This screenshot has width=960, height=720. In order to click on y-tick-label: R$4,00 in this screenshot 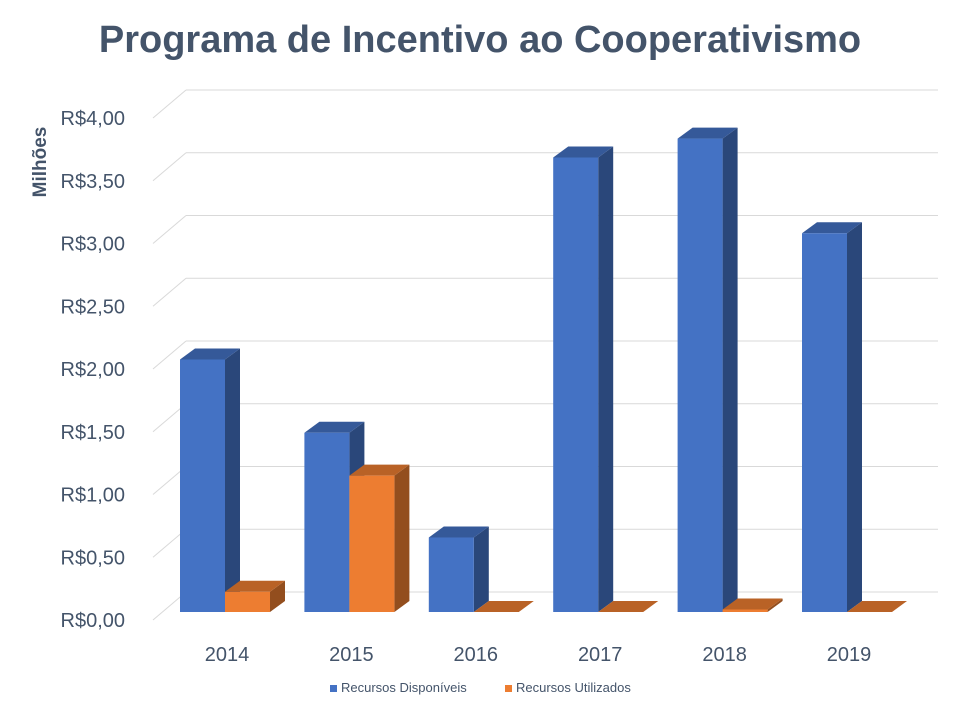, I will do `click(93, 119)`.